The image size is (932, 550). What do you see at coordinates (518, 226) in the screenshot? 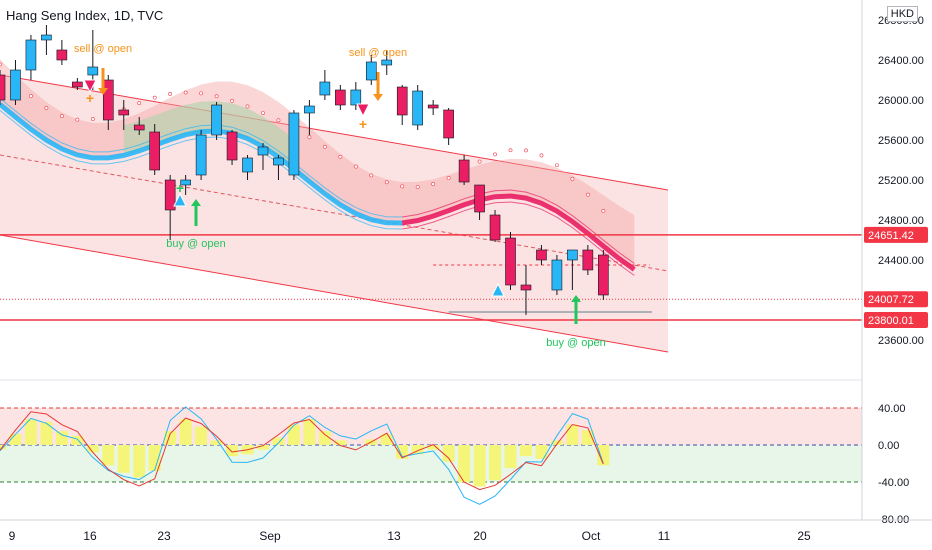
I see `ma-line-red-upper` at bounding box center [518, 226].